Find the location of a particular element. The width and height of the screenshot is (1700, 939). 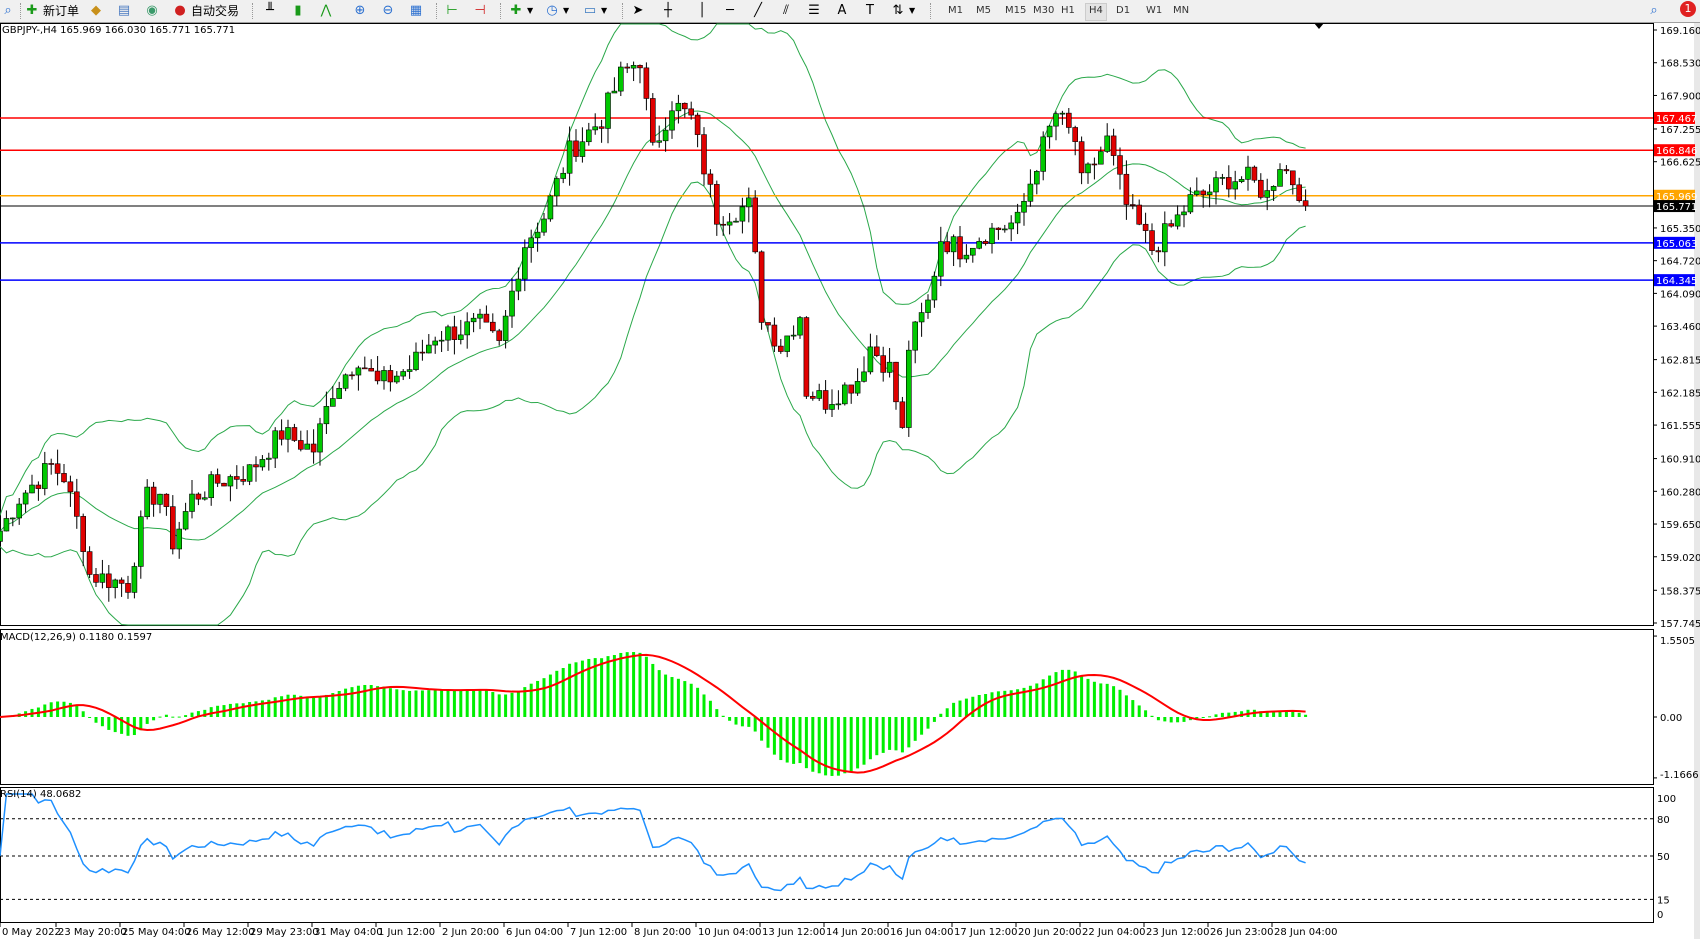

time-tick-label: 26 May 12:00 is located at coordinates (220, 932).